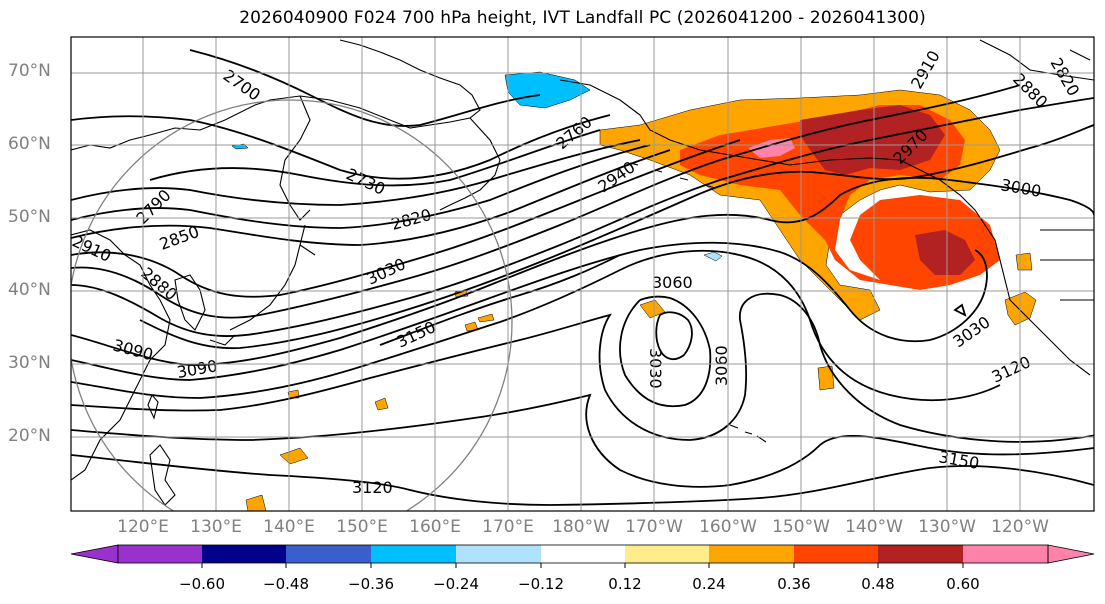 The height and width of the screenshot is (604, 1105). Describe the element at coordinates (371, 584) in the screenshot. I see `colorbar-tick-label: −0.36` at that location.